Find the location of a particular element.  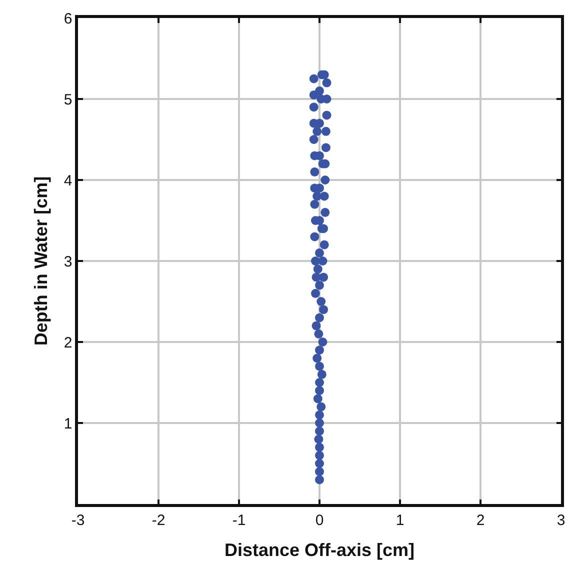

y-tick-label: 2 is located at coordinates (68, 343).